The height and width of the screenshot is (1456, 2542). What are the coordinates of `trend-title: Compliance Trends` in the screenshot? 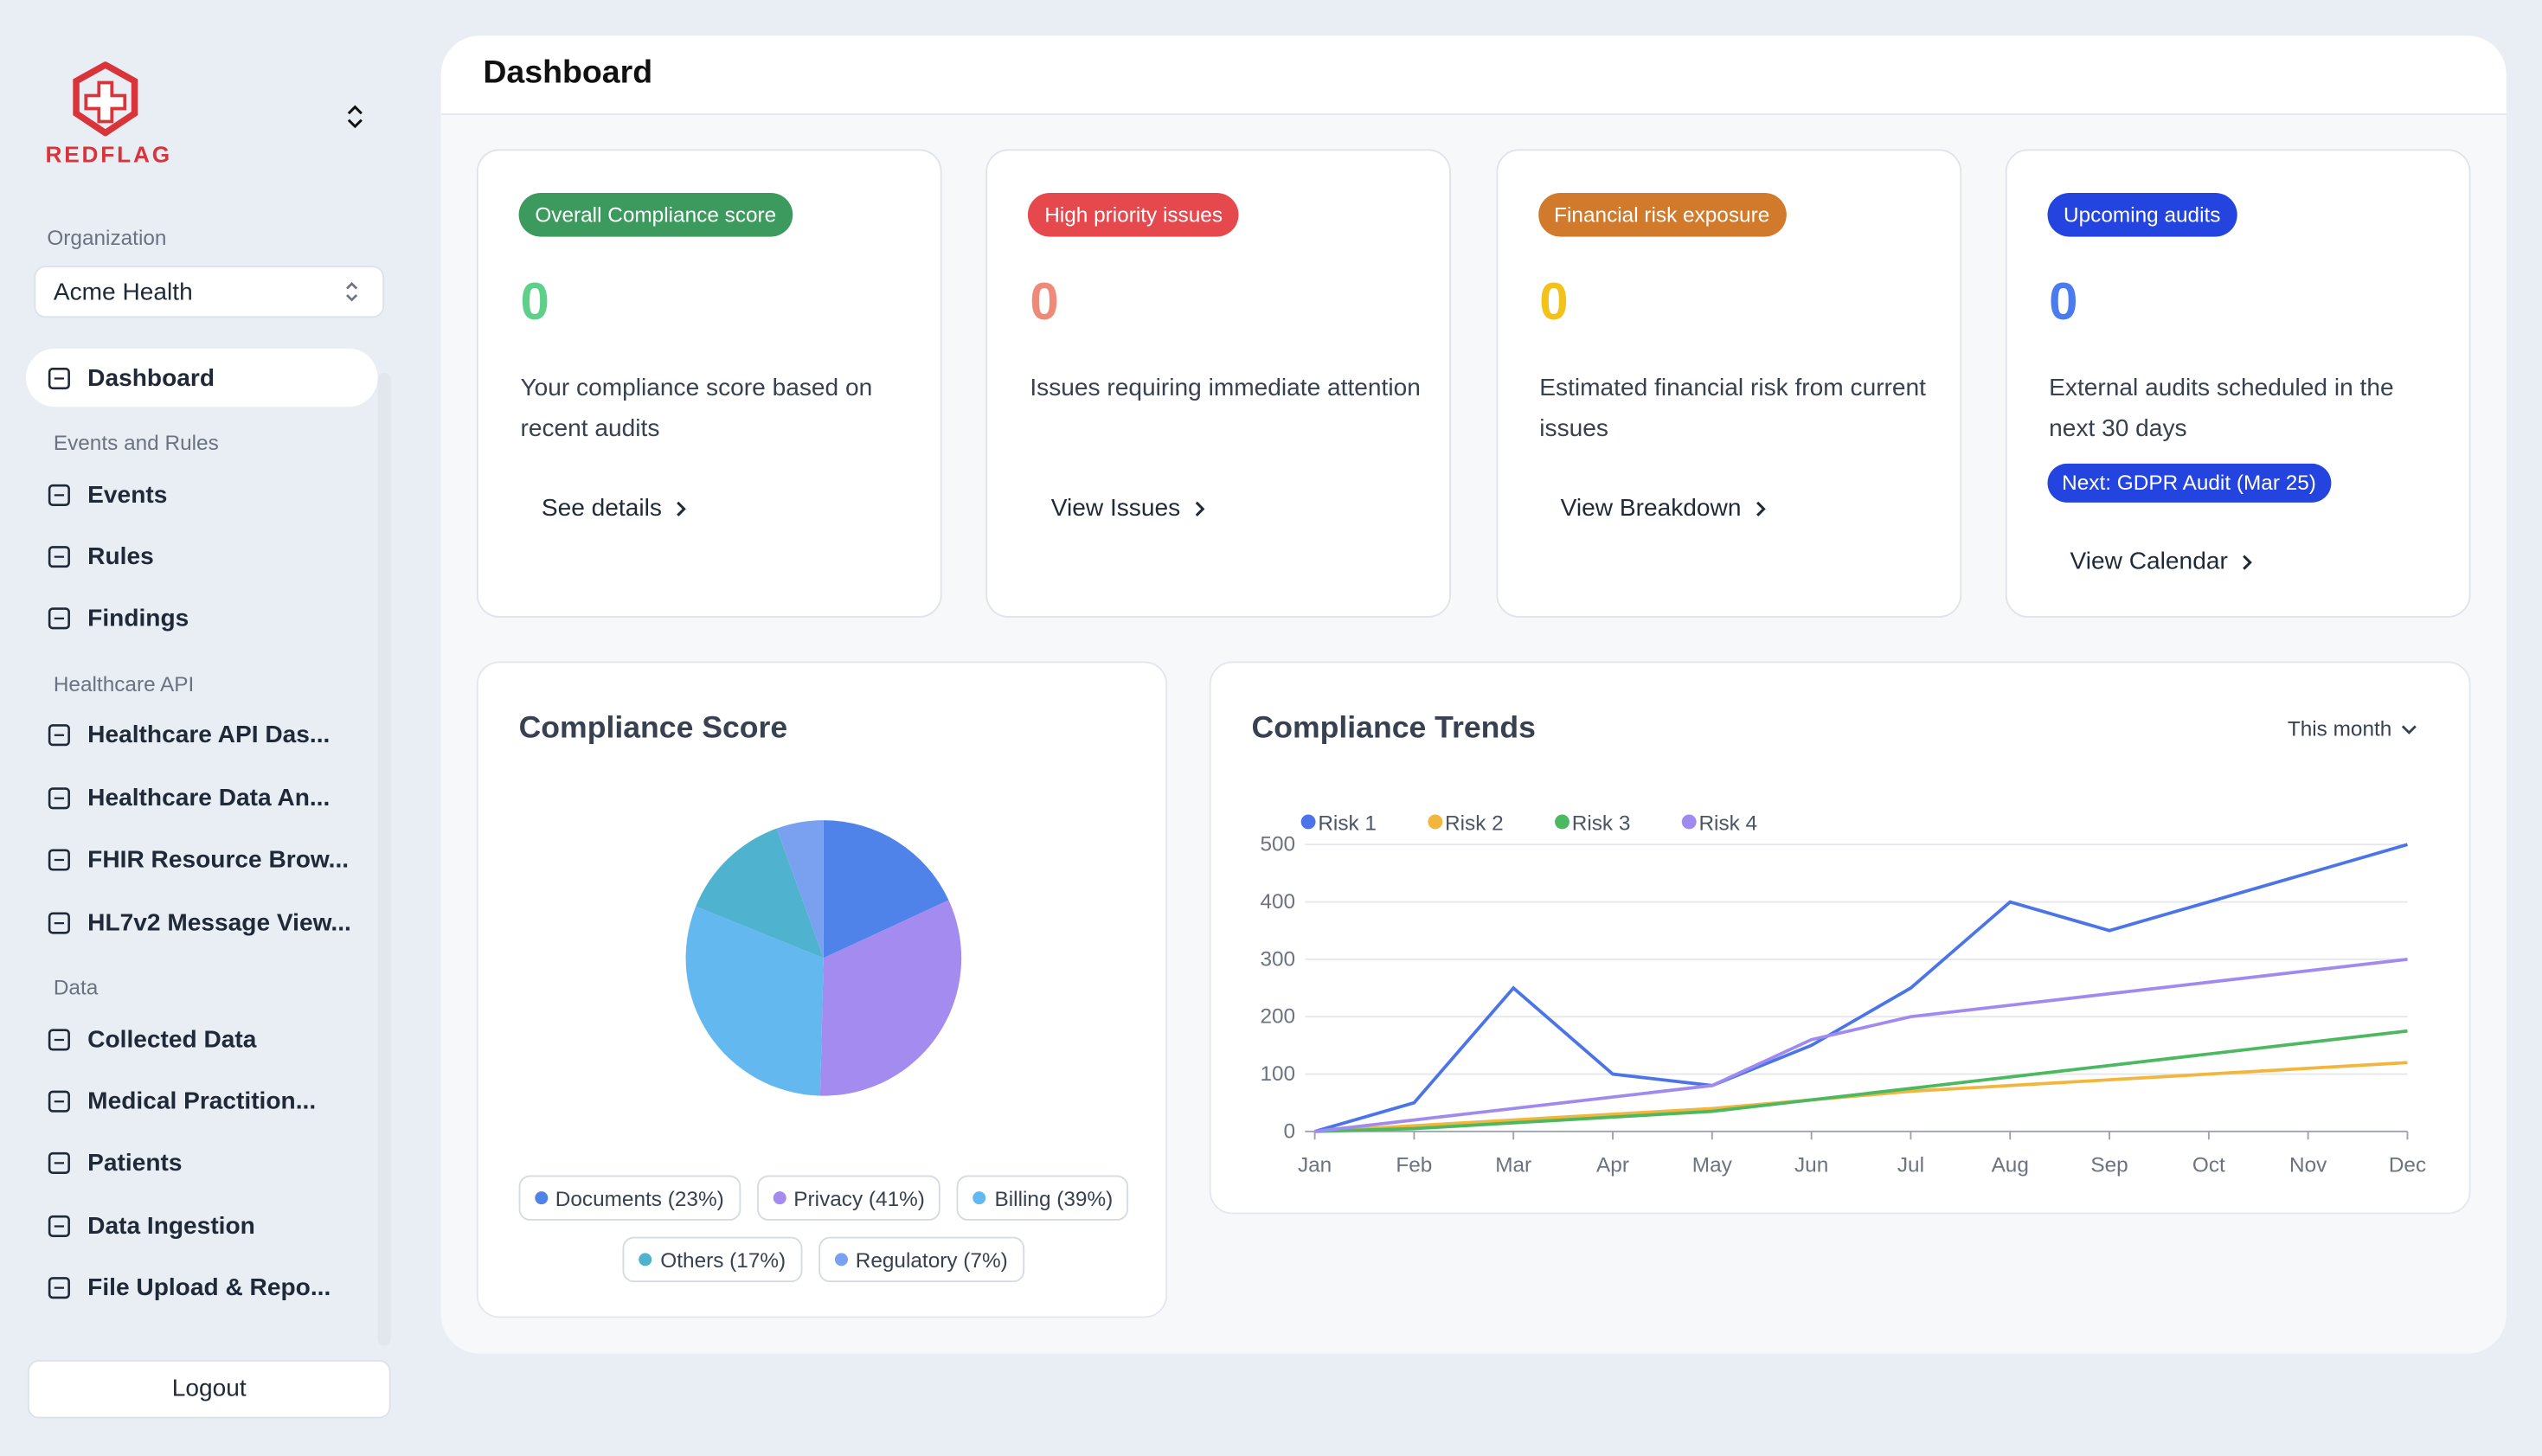 It's located at (1393, 728).